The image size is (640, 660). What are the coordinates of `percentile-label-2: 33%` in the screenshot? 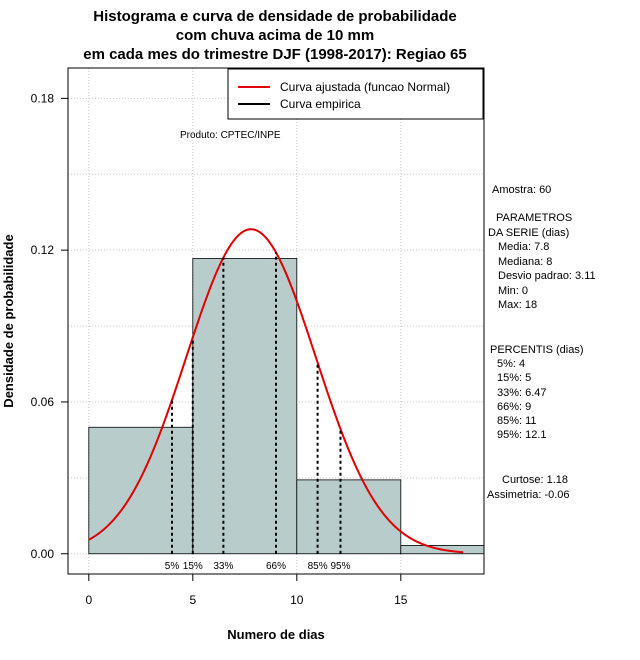 It's located at (223, 566).